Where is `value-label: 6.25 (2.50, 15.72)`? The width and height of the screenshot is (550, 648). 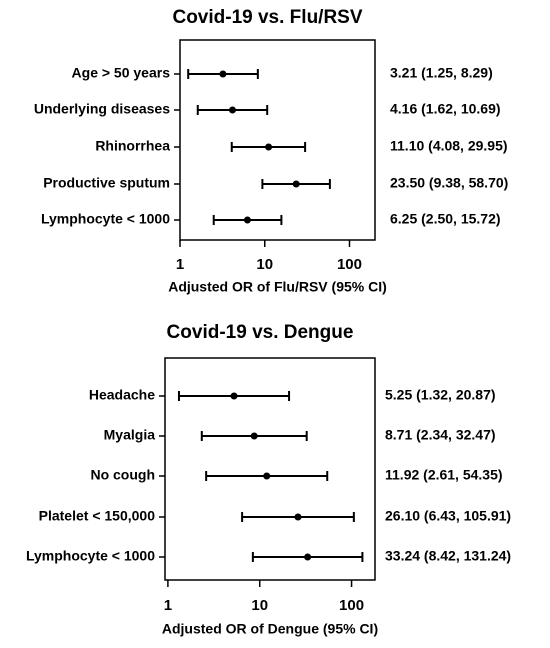 value-label: 6.25 (2.50, 15.72) is located at coordinates (445, 219).